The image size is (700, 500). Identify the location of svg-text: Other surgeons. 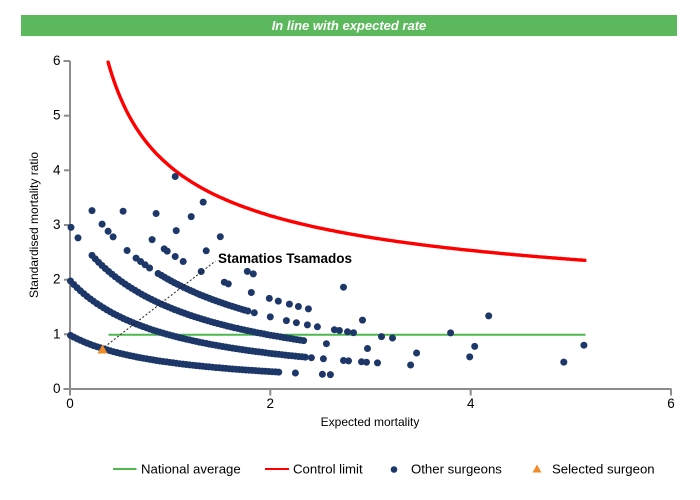
(456, 469).